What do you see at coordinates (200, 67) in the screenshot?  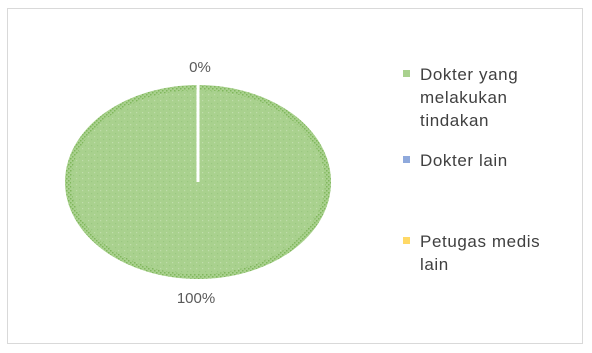 I see `data-label-0pct: 0%` at bounding box center [200, 67].